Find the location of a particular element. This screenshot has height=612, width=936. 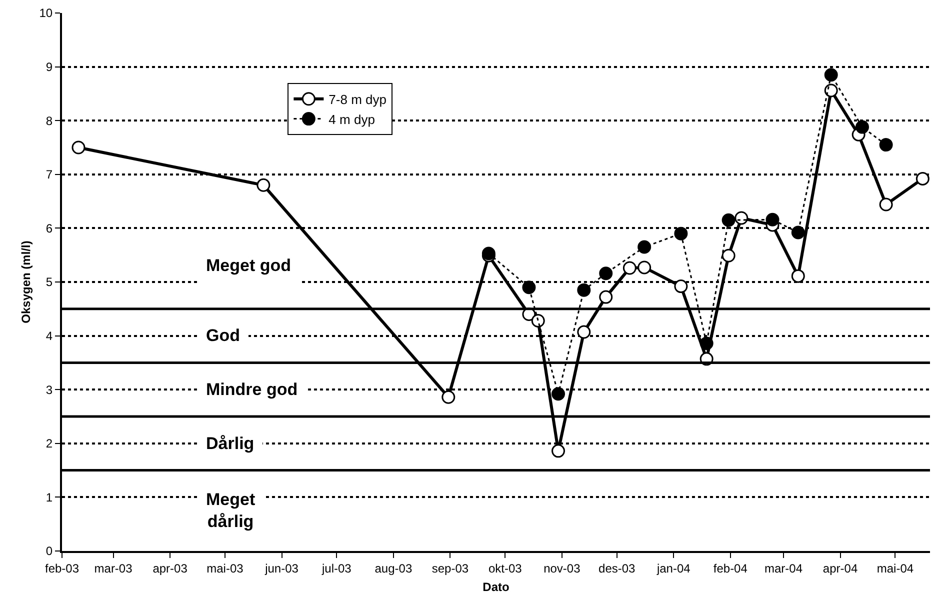

annotation: Dårlig is located at coordinates (230, 443).